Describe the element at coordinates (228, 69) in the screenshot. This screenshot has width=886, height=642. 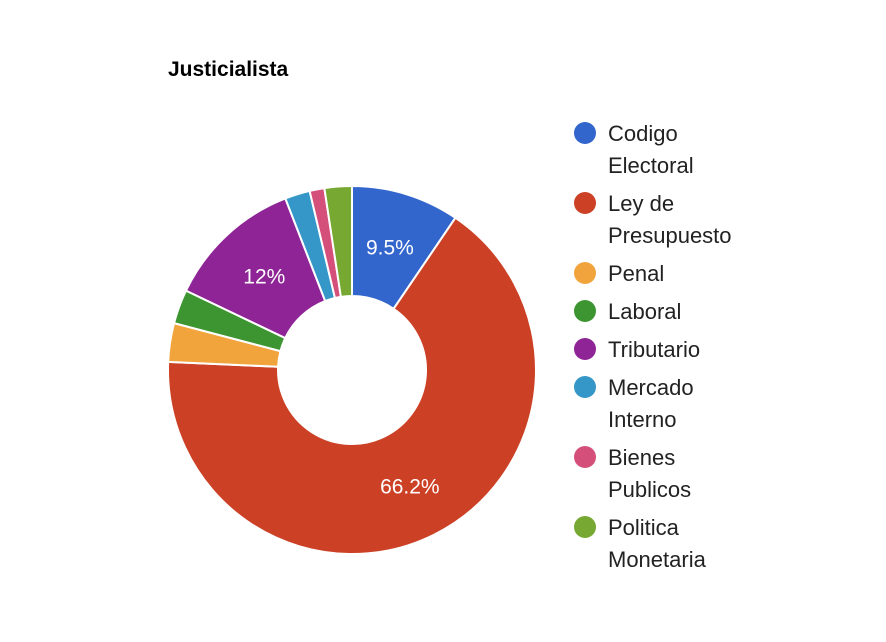
I see `chart-title: Justicialista` at that location.